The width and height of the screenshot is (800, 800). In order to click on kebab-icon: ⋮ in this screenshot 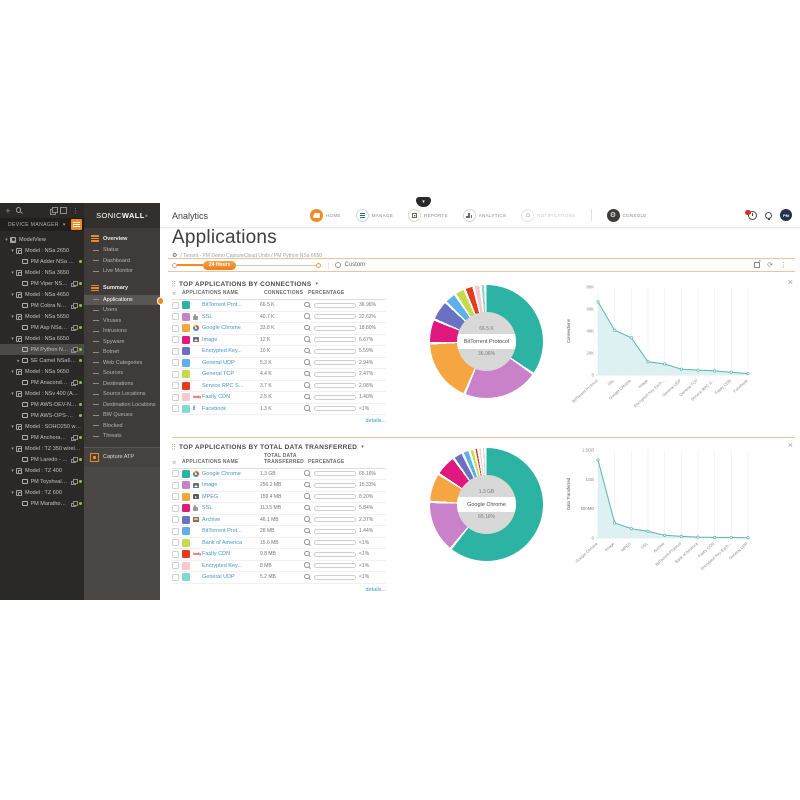, I will do `click(783, 264)`.